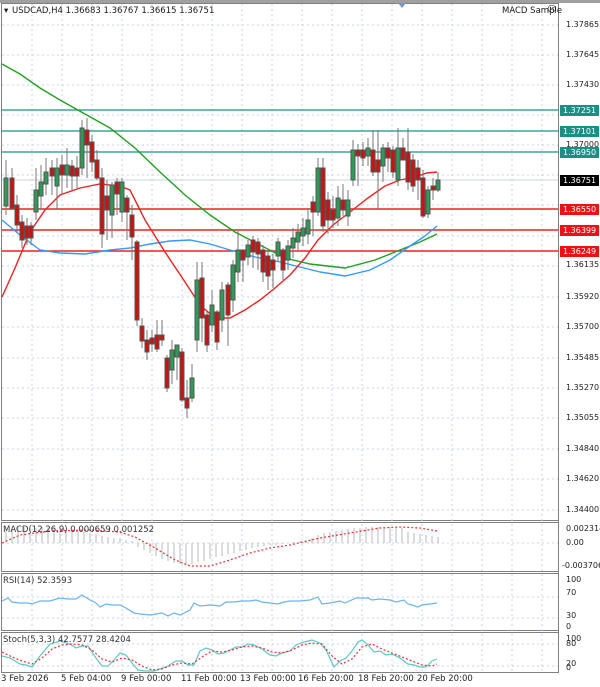 Image resolution: width=600 pixels, height=687 pixels. Describe the element at coordinates (6, 11) in the screenshot. I see `symbol-dropdown-icon: ▾` at that location.